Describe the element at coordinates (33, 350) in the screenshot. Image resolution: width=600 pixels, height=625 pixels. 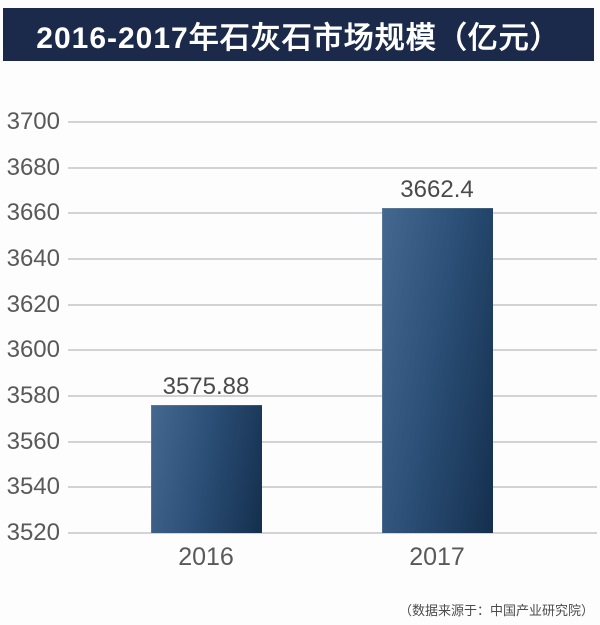
I see `y-axis-tick-label: 3600` at that location.